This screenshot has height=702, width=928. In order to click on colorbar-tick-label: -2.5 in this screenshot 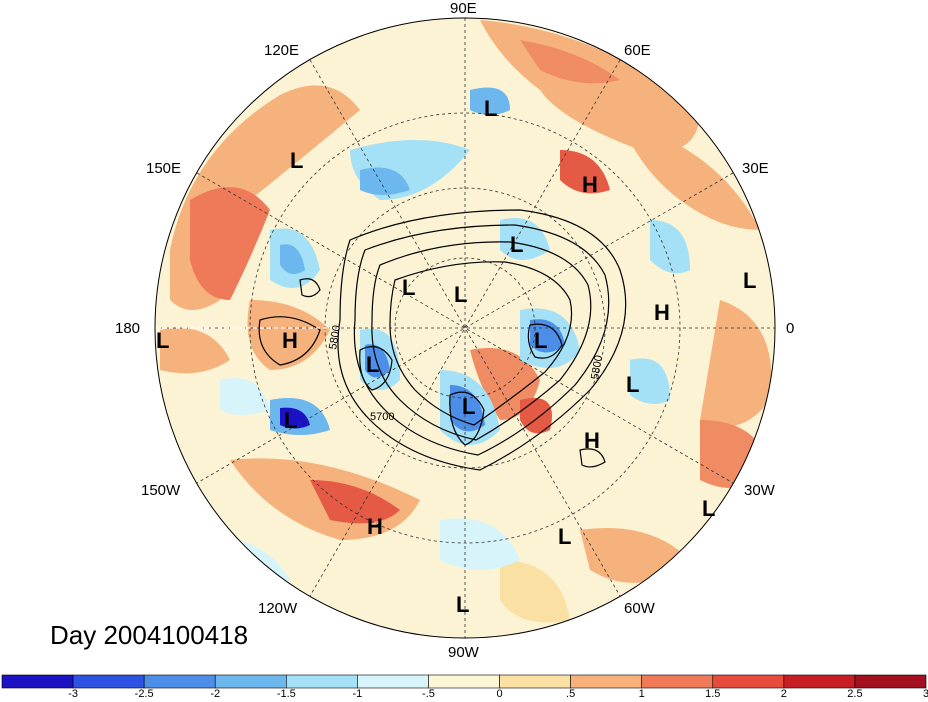, I will do `click(144, 694)`.